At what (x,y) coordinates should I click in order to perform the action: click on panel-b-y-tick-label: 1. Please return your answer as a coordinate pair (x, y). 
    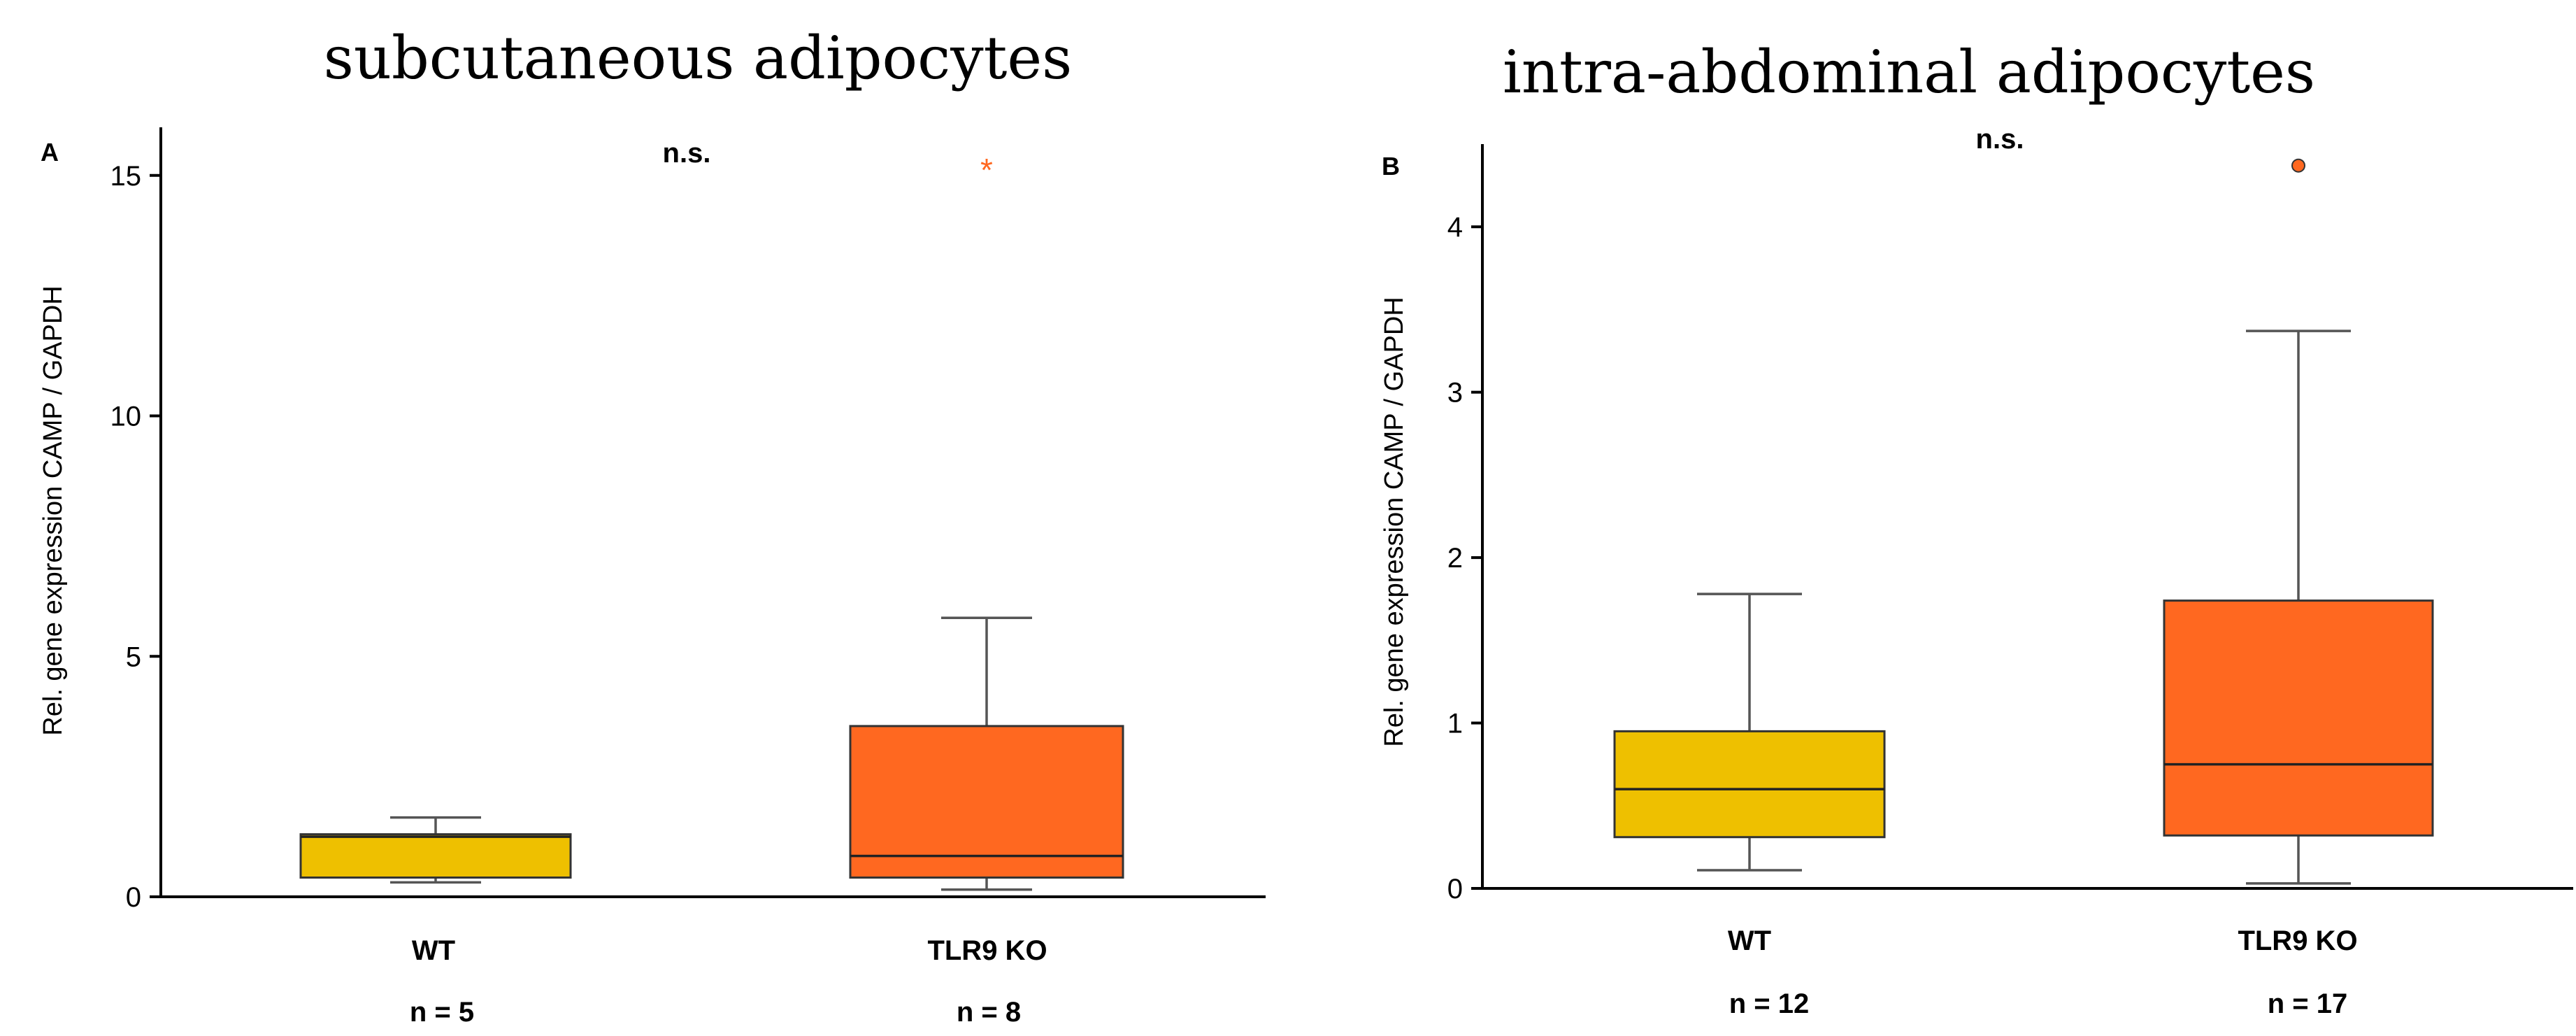
    Looking at the image, I should click on (1455, 724).